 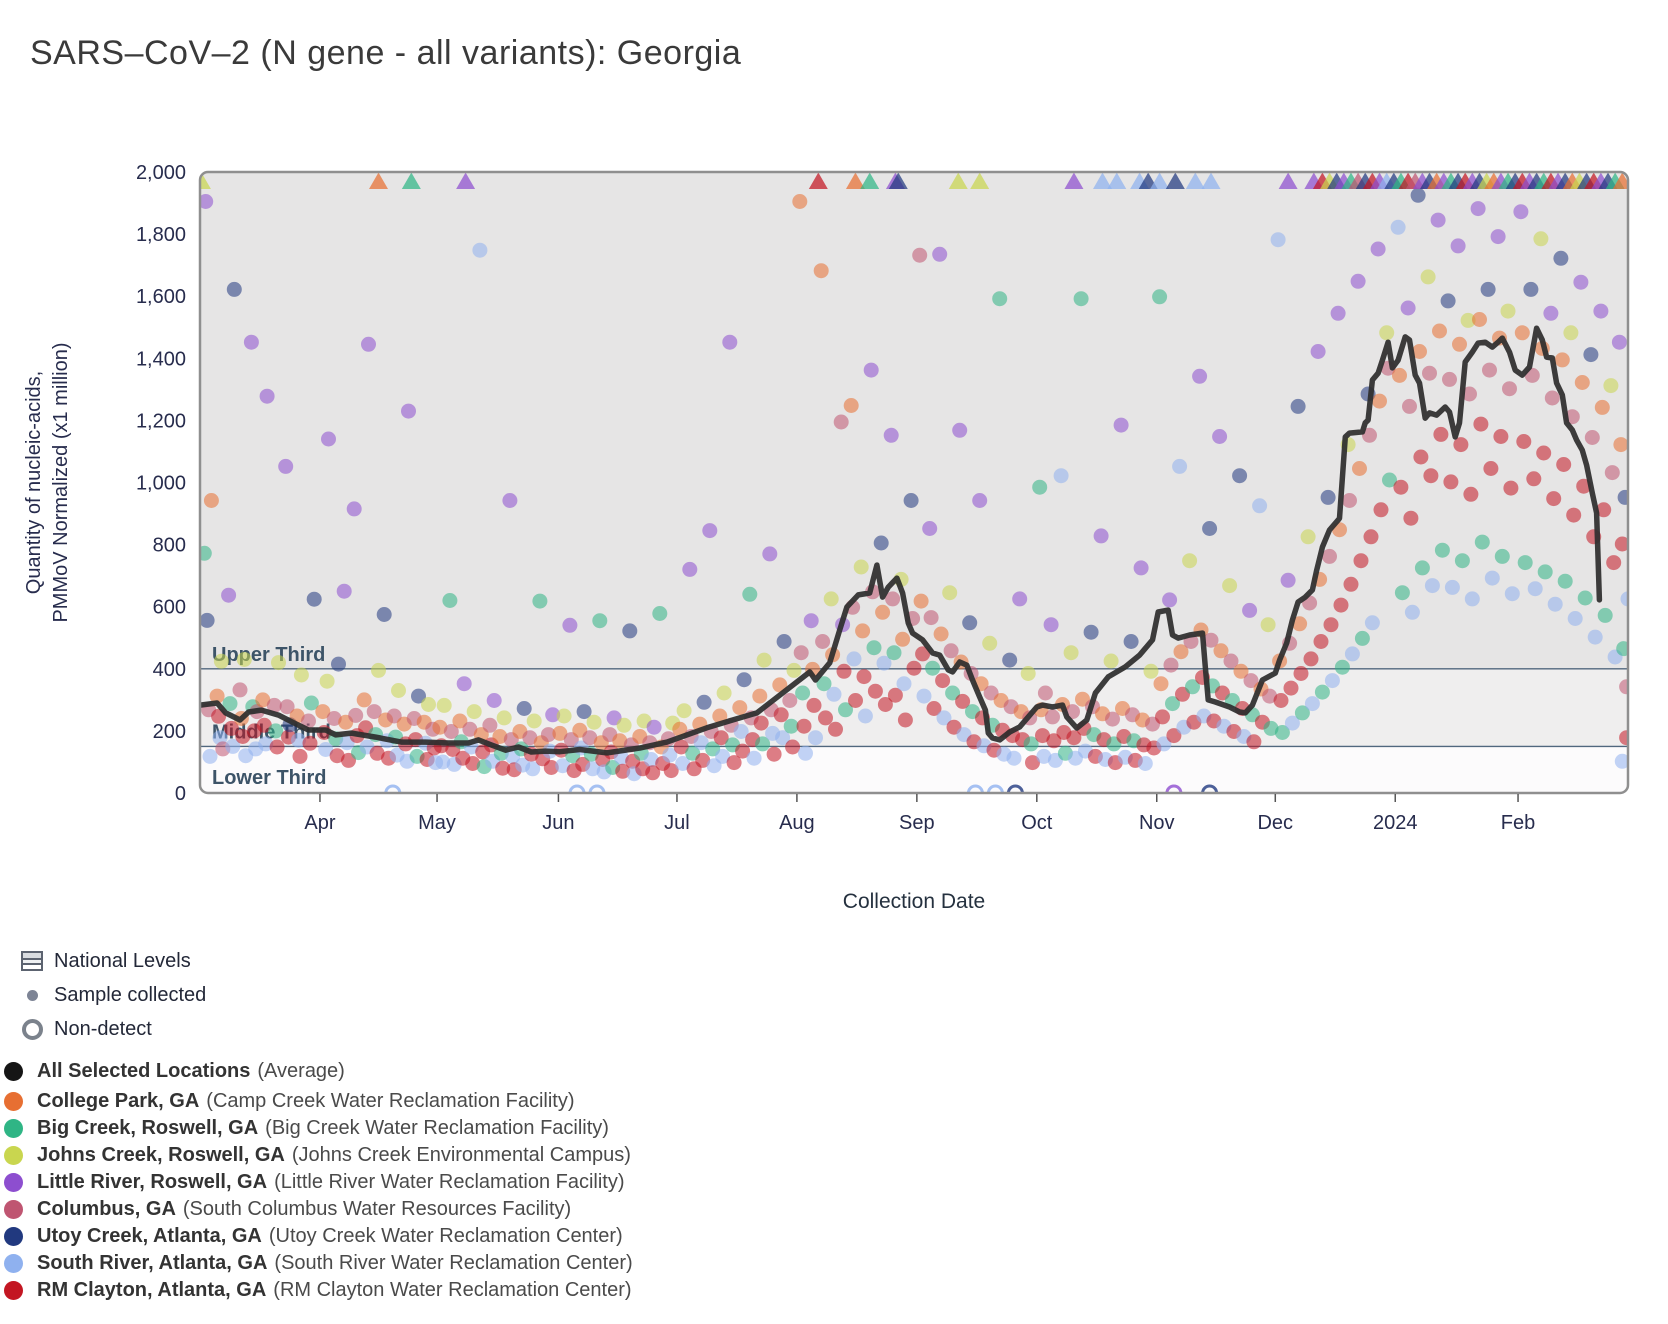 What do you see at coordinates (318, 1071) in the screenshot?
I see `location-legend-item: All Selected Locations (Average)` at bounding box center [318, 1071].